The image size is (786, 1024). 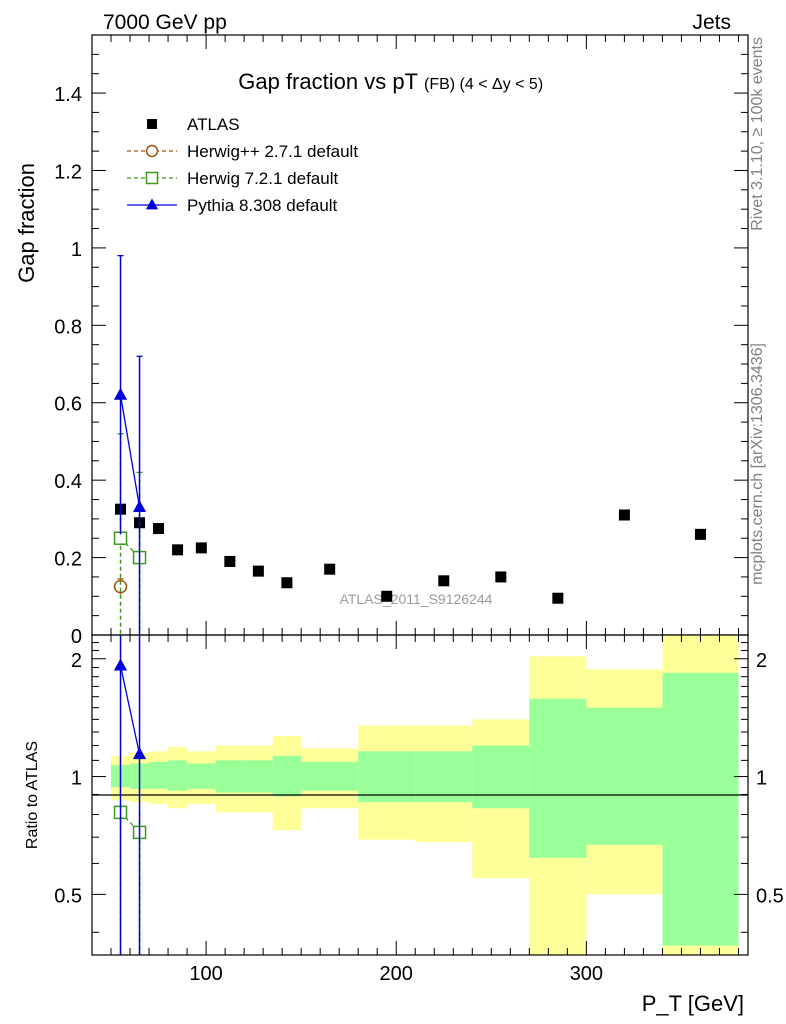 I want to click on main-ytick-label: 0.2, so click(x=68, y=560).